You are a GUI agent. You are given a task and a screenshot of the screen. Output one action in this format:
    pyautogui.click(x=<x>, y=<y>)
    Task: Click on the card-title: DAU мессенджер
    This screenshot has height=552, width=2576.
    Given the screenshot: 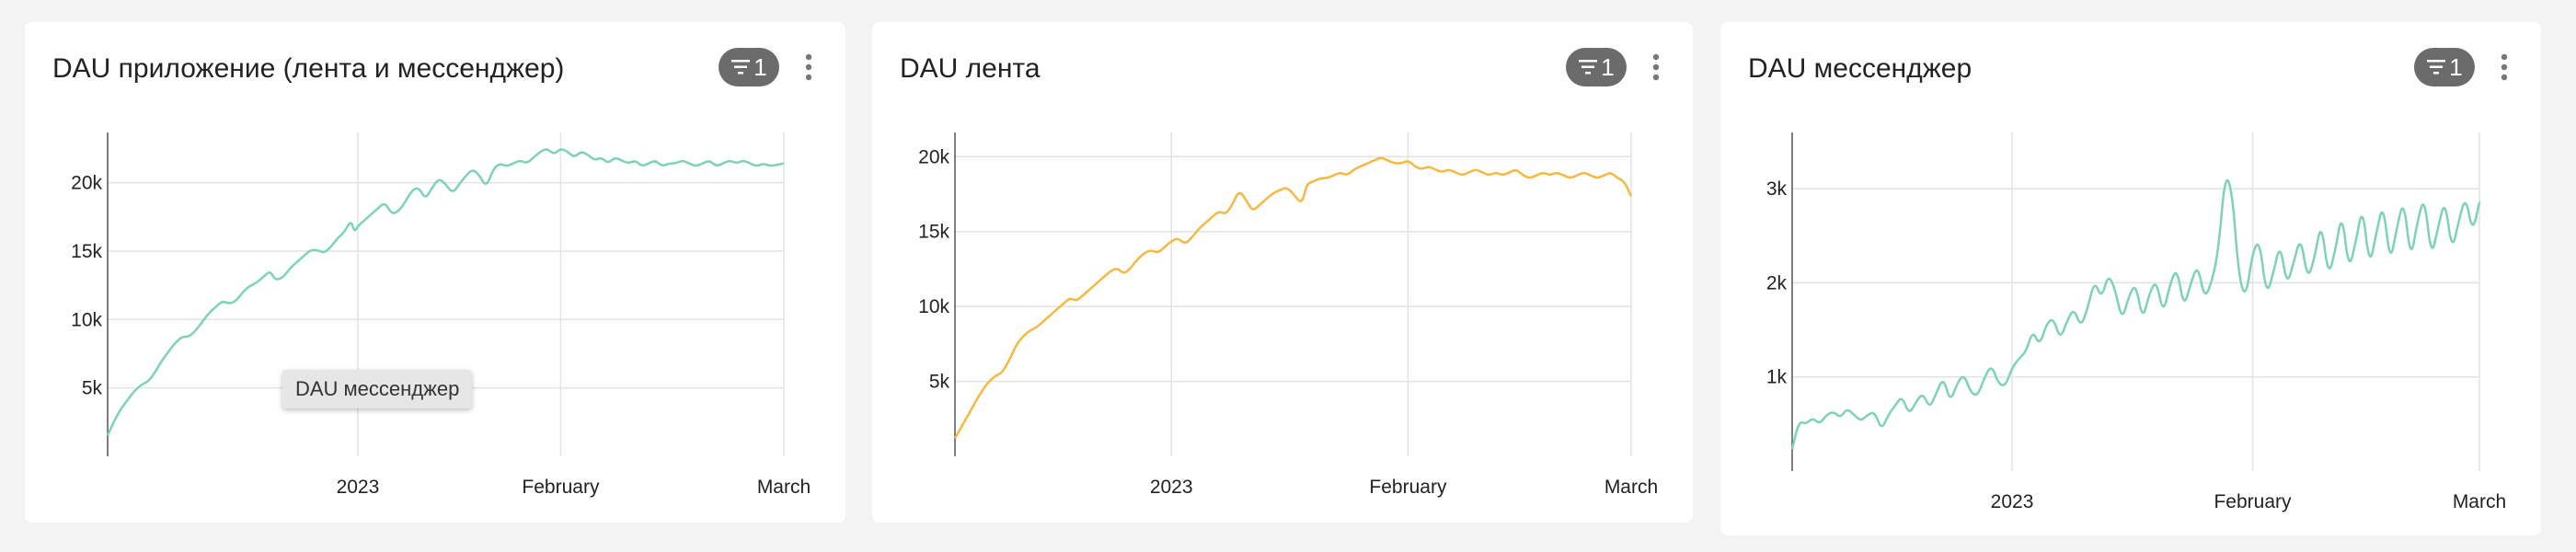 What is the action you would take?
    pyautogui.click(x=1860, y=68)
    